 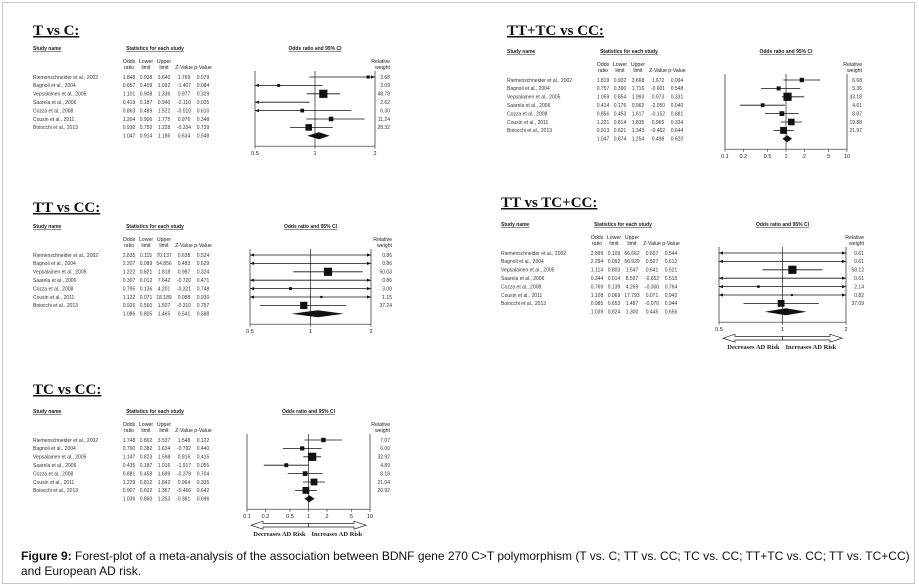 What do you see at coordinates (164, 306) in the screenshot?
I see `stat-value: 1.507` at bounding box center [164, 306].